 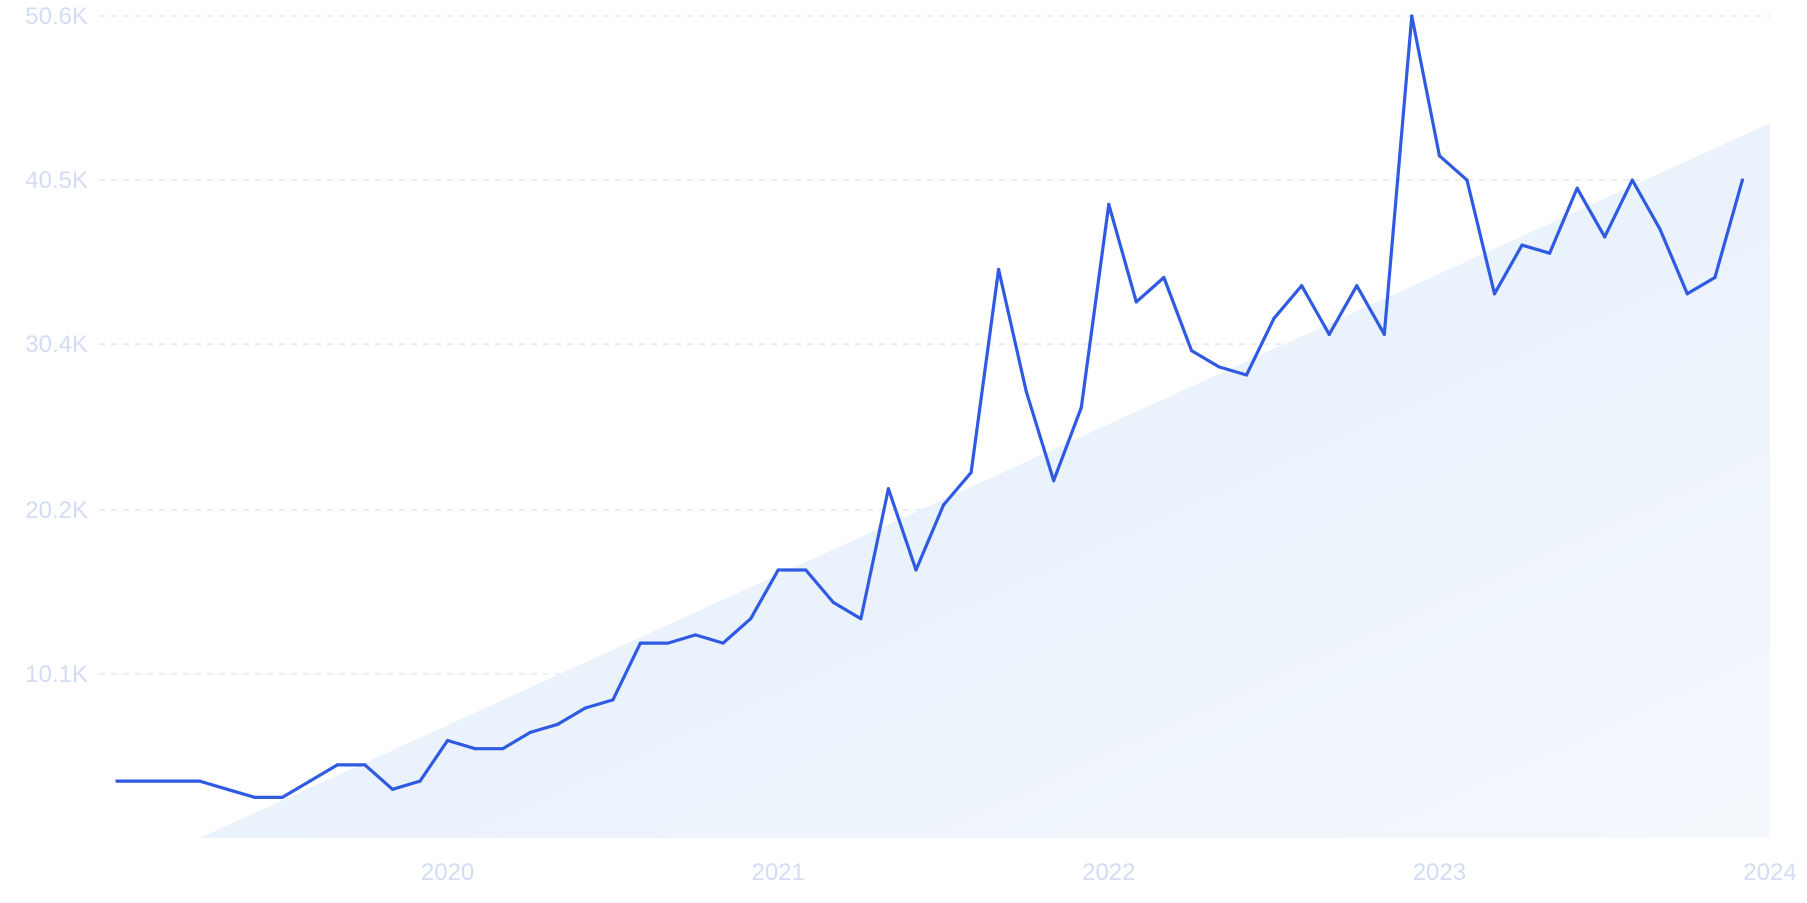 I want to click on y-tick-label: 20.2K, so click(x=56, y=510).